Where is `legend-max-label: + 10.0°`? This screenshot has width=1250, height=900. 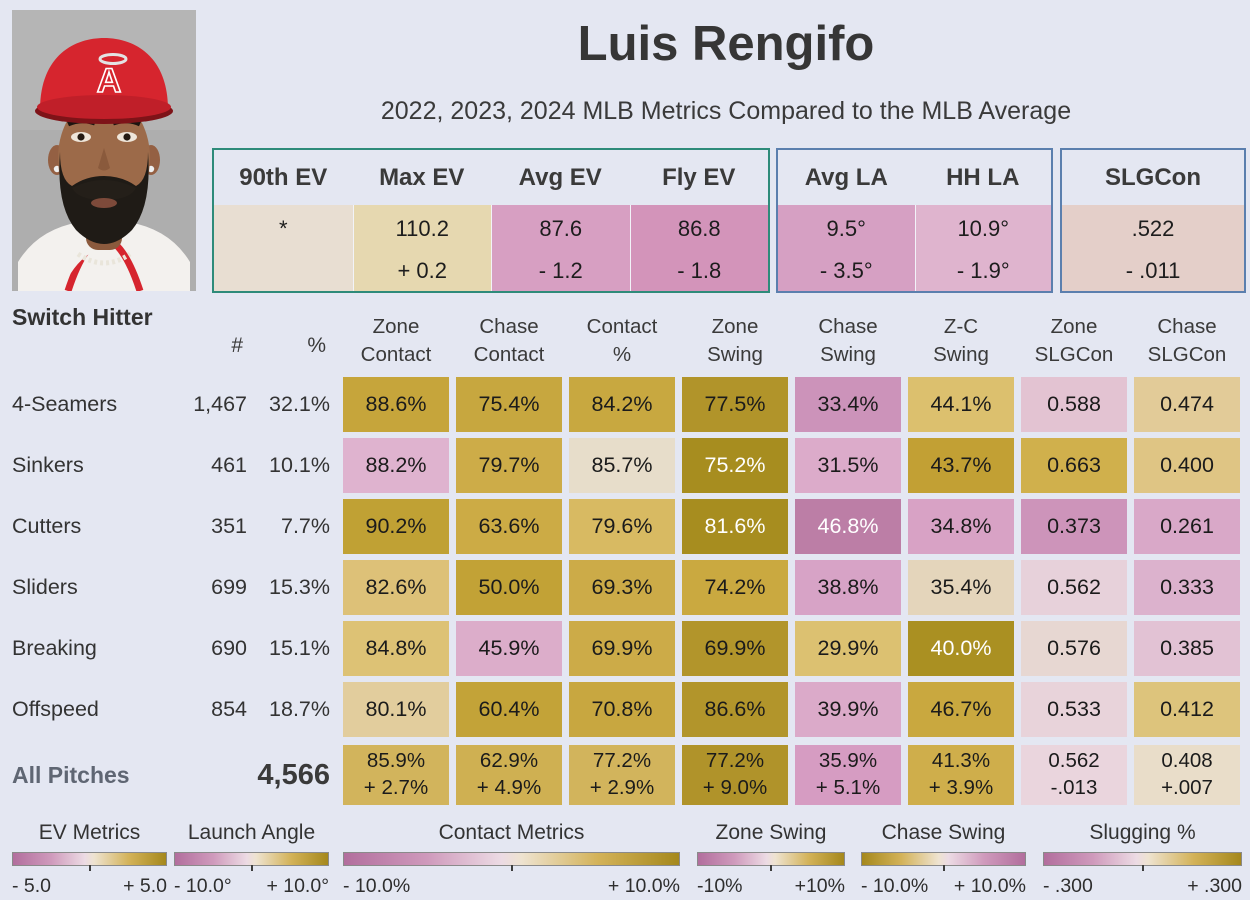 legend-max-label: + 10.0° is located at coordinates (297, 886).